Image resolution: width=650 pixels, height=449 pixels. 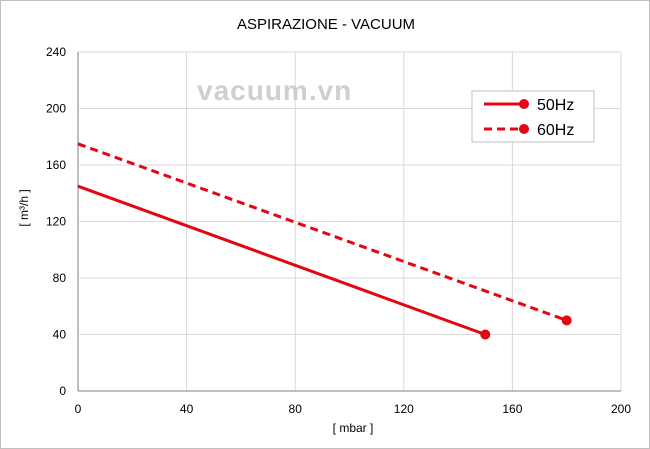 What do you see at coordinates (60, 335) in the screenshot?
I see `y-tick-label: 40` at bounding box center [60, 335].